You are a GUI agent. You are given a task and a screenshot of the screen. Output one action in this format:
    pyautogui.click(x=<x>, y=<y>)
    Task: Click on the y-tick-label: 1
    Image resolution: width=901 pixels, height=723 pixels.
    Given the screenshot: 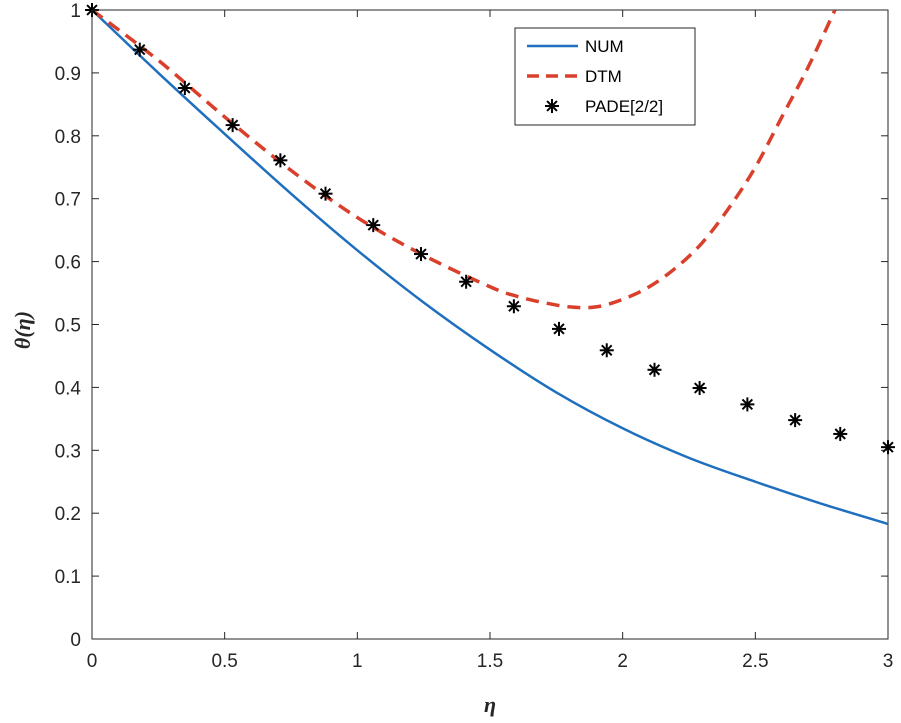 What is the action you would take?
    pyautogui.click(x=75, y=11)
    